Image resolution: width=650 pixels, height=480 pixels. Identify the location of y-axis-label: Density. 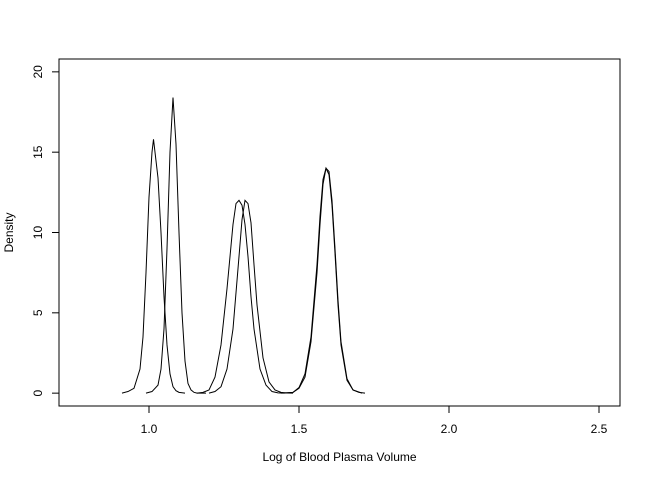
(9, 232).